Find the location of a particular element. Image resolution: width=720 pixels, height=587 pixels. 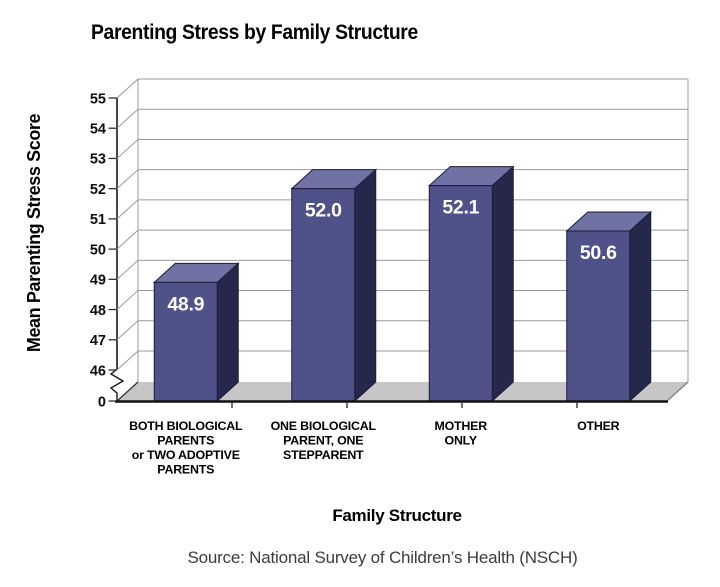

bar-group-1: 48.9 is located at coordinates (196, 332).